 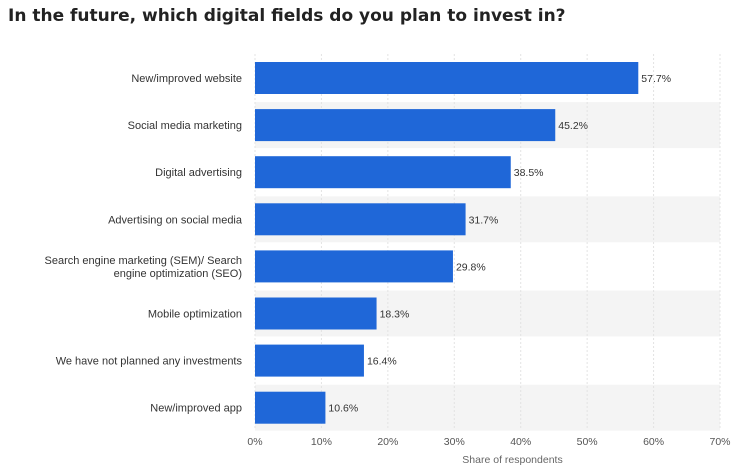 I want to click on x-tick-label: 60%, so click(x=653, y=442).